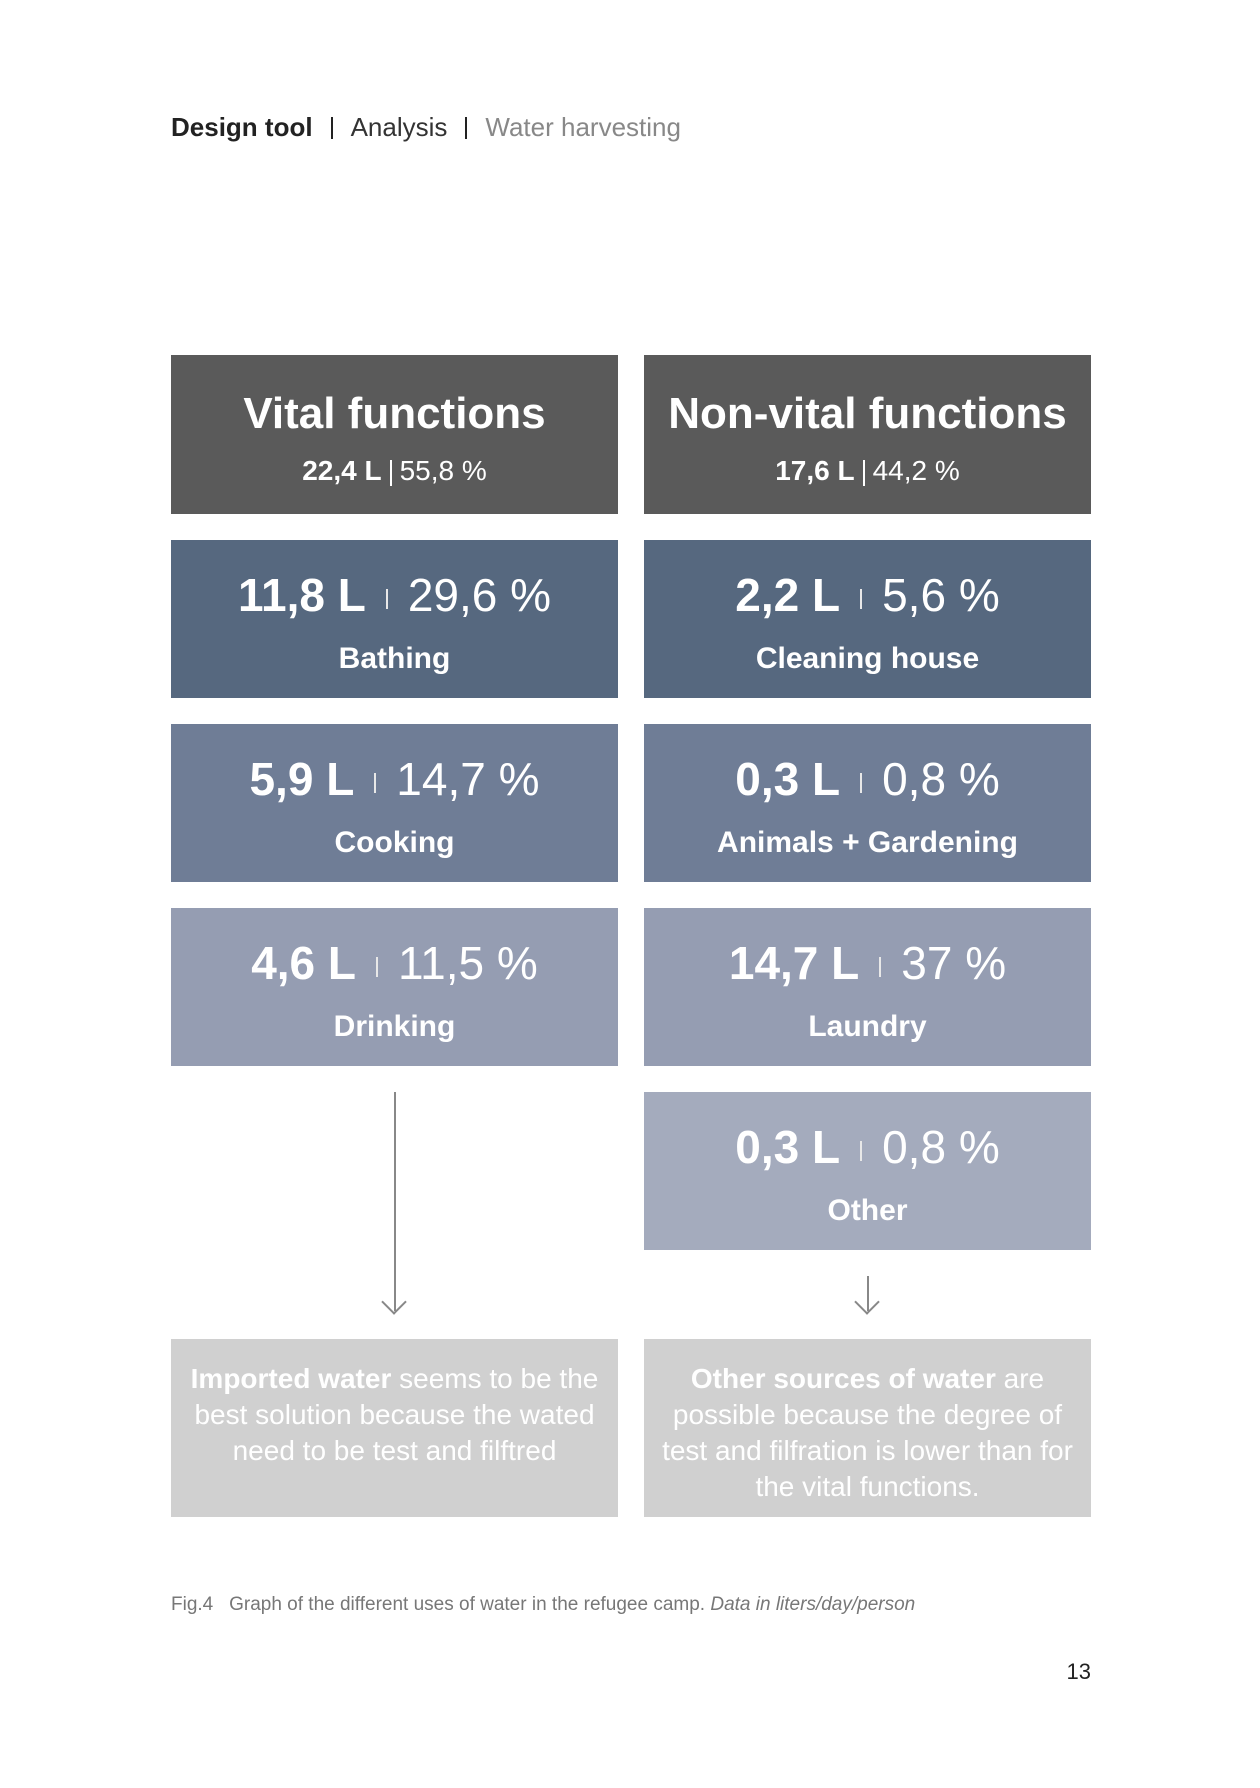  Describe the element at coordinates (1078, 1671) in the screenshot. I see `page-number: 13` at that location.